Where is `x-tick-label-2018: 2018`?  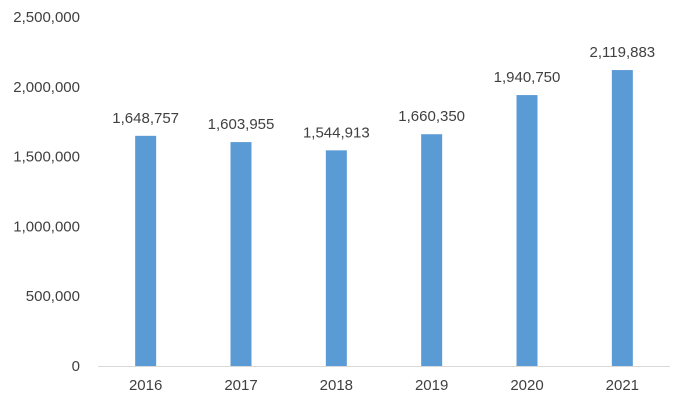
x-tick-label-2018: 2018 is located at coordinates (336, 385).